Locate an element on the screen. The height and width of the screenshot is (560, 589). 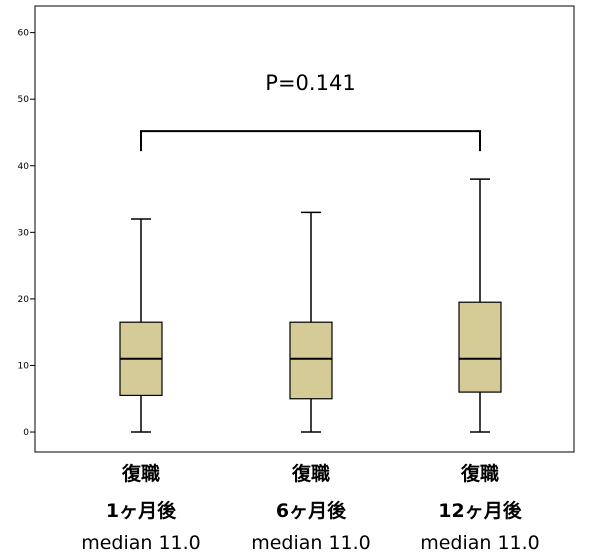
y-tick-label: 50 is located at coordinates (24, 100).